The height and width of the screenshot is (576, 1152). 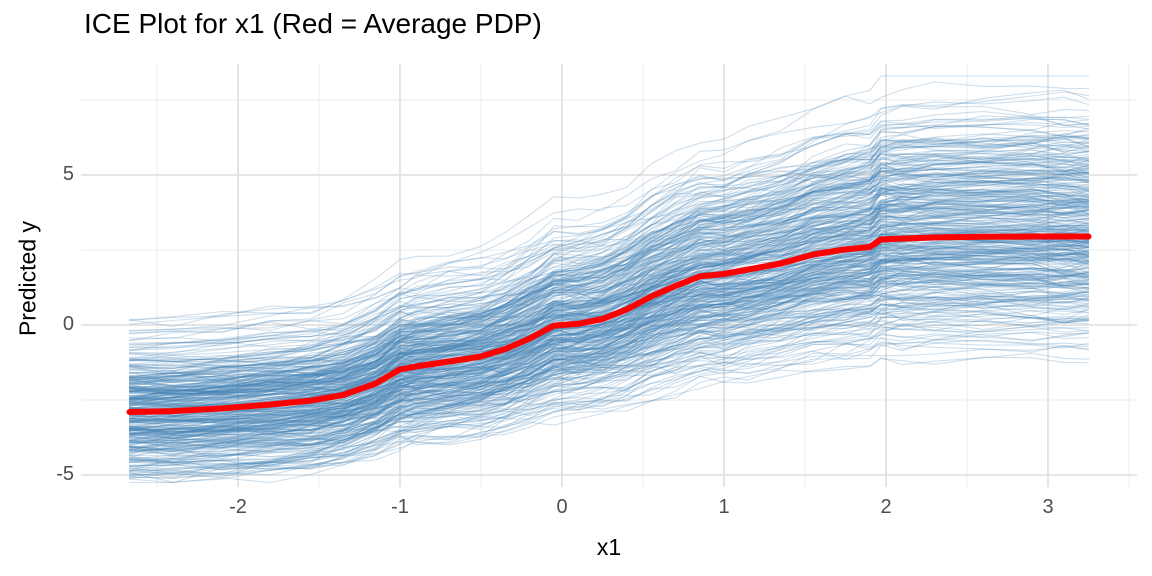 I want to click on x-tick-label: -2, so click(x=238, y=507).